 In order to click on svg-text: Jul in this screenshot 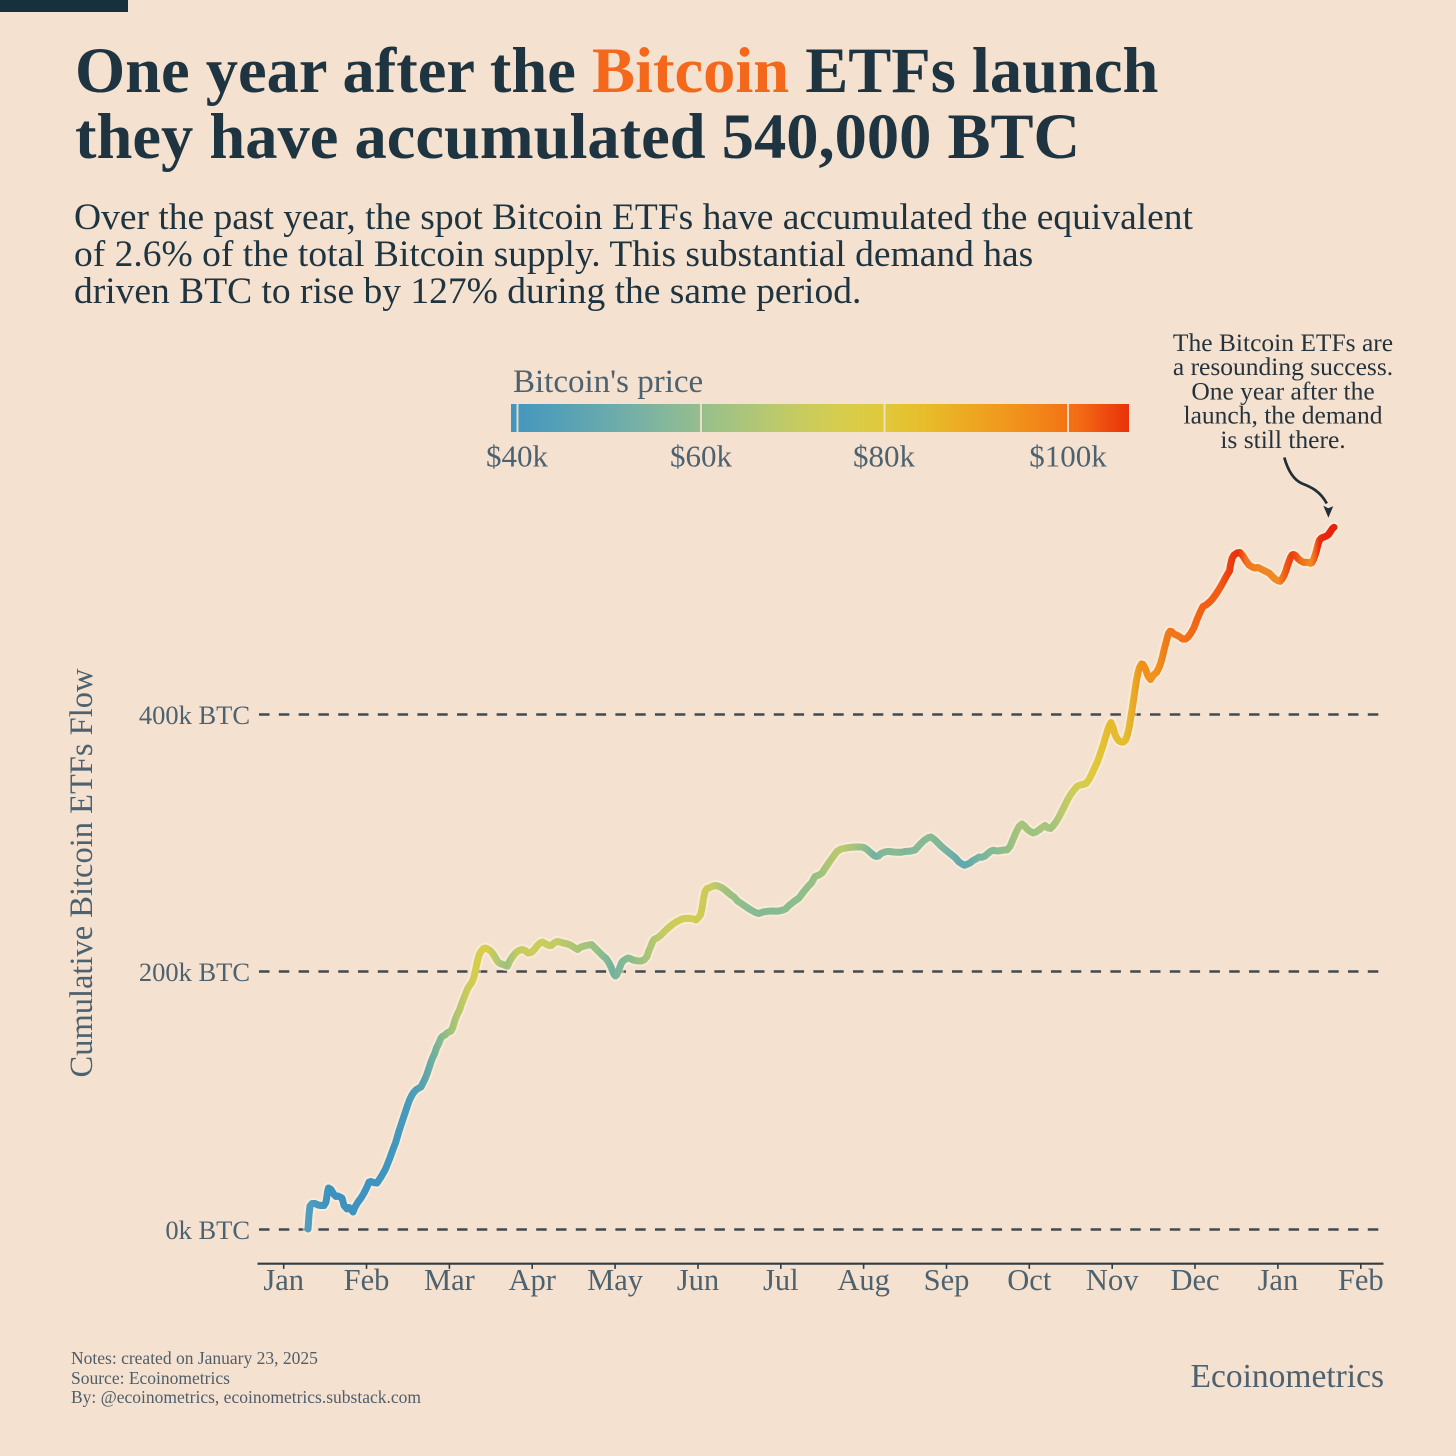, I will do `click(781, 1280)`.